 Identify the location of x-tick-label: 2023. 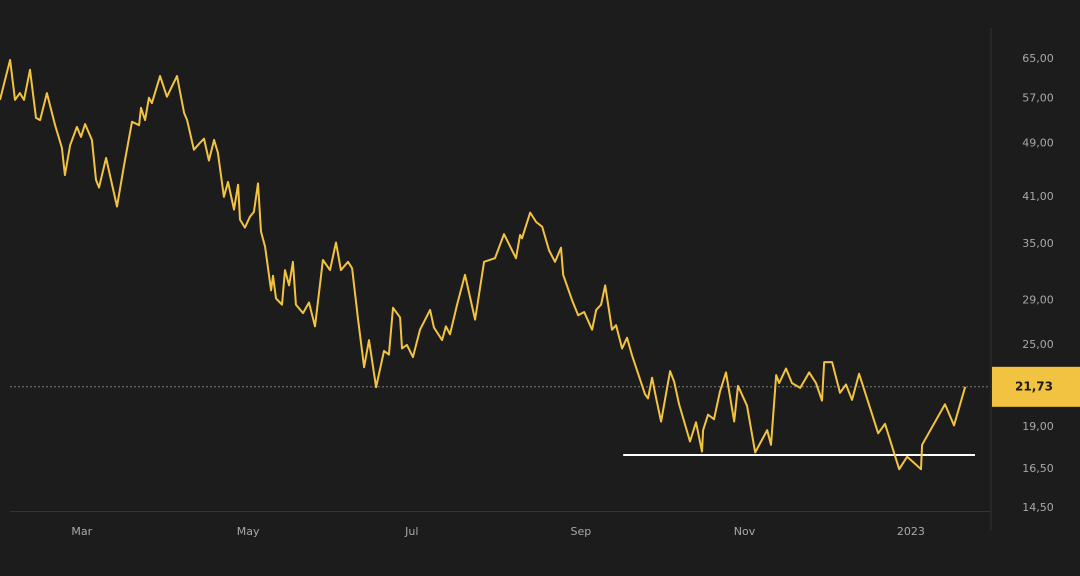
(911, 531).